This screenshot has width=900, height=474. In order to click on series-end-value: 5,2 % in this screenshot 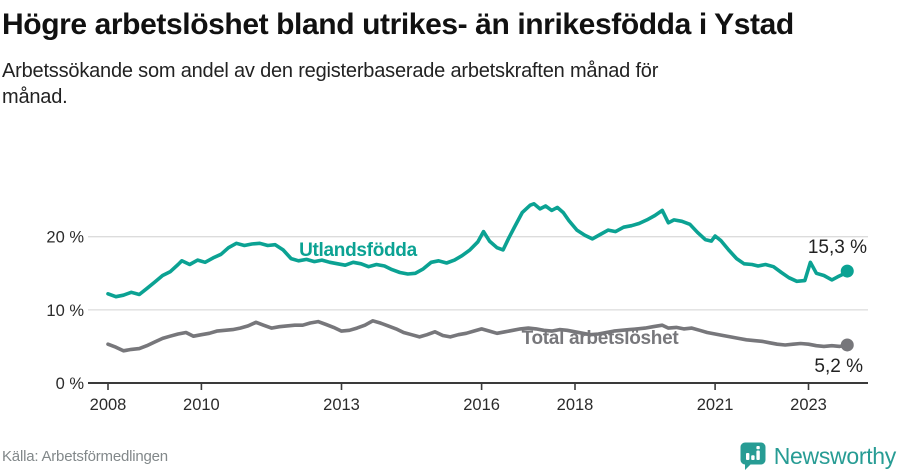, I will do `click(838, 366)`.